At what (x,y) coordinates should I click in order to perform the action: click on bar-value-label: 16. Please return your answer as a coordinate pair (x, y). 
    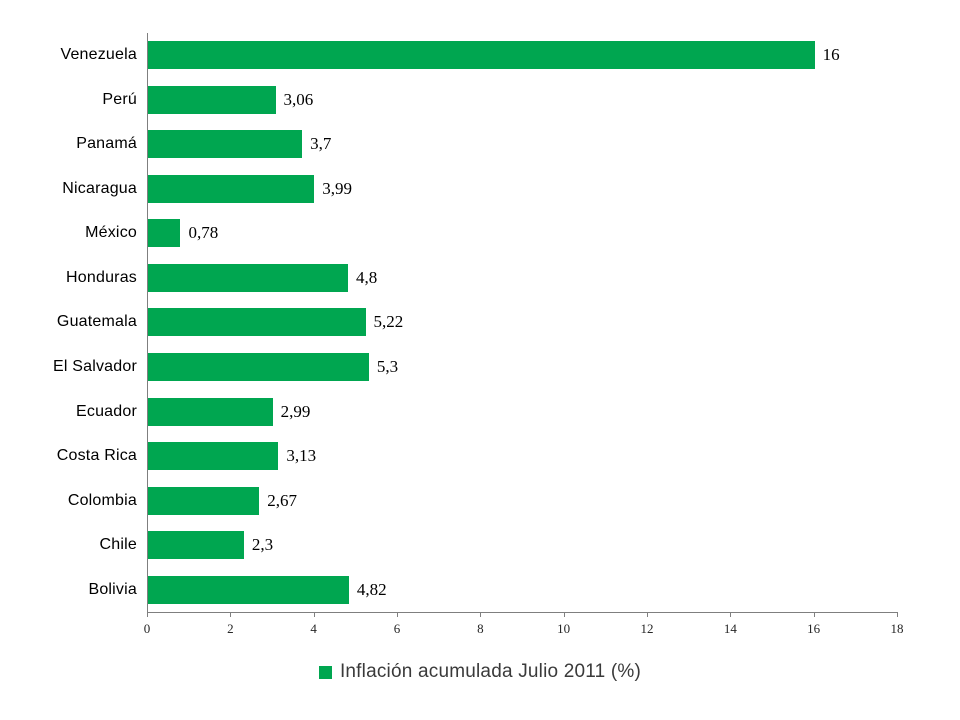
    Looking at the image, I should click on (831, 55).